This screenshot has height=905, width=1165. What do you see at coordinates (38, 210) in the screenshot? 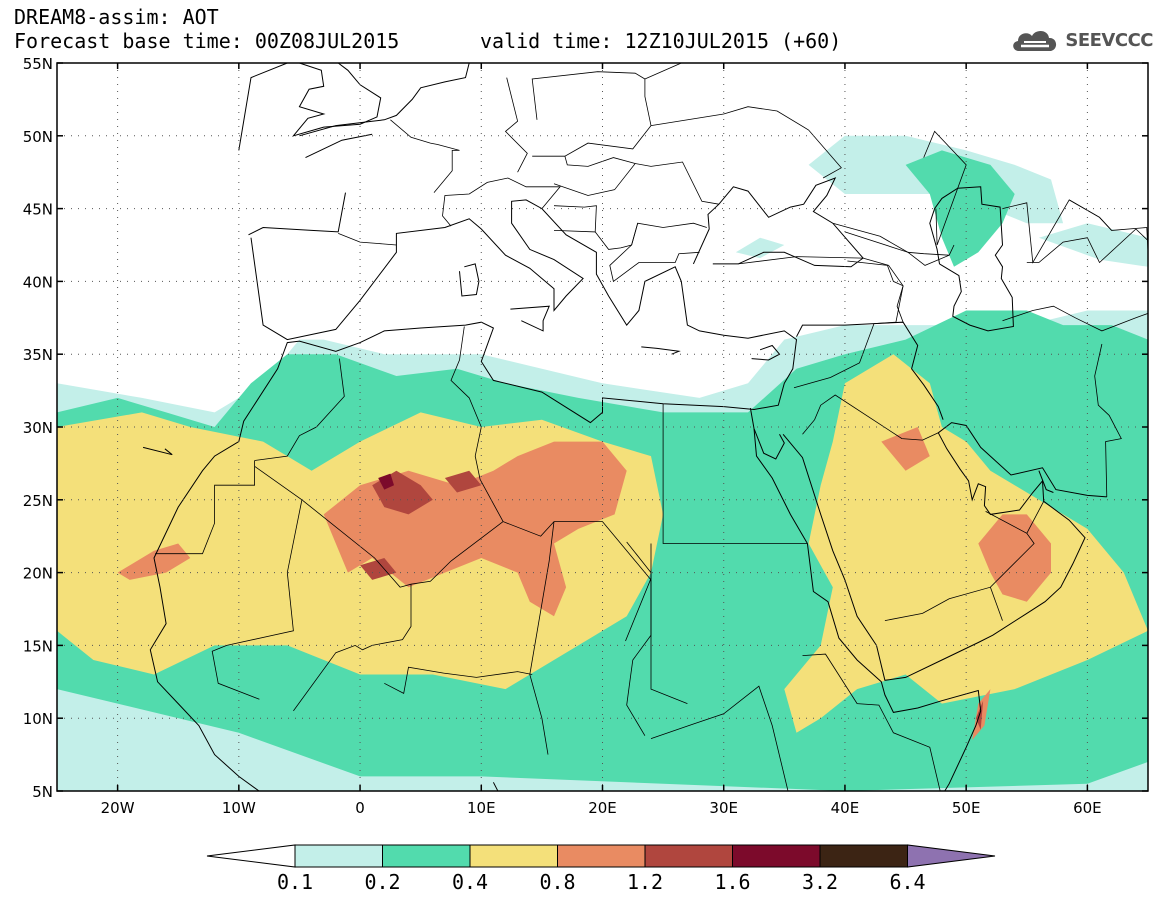
I see `lat-tick-label: 45N` at bounding box center [38, 210].